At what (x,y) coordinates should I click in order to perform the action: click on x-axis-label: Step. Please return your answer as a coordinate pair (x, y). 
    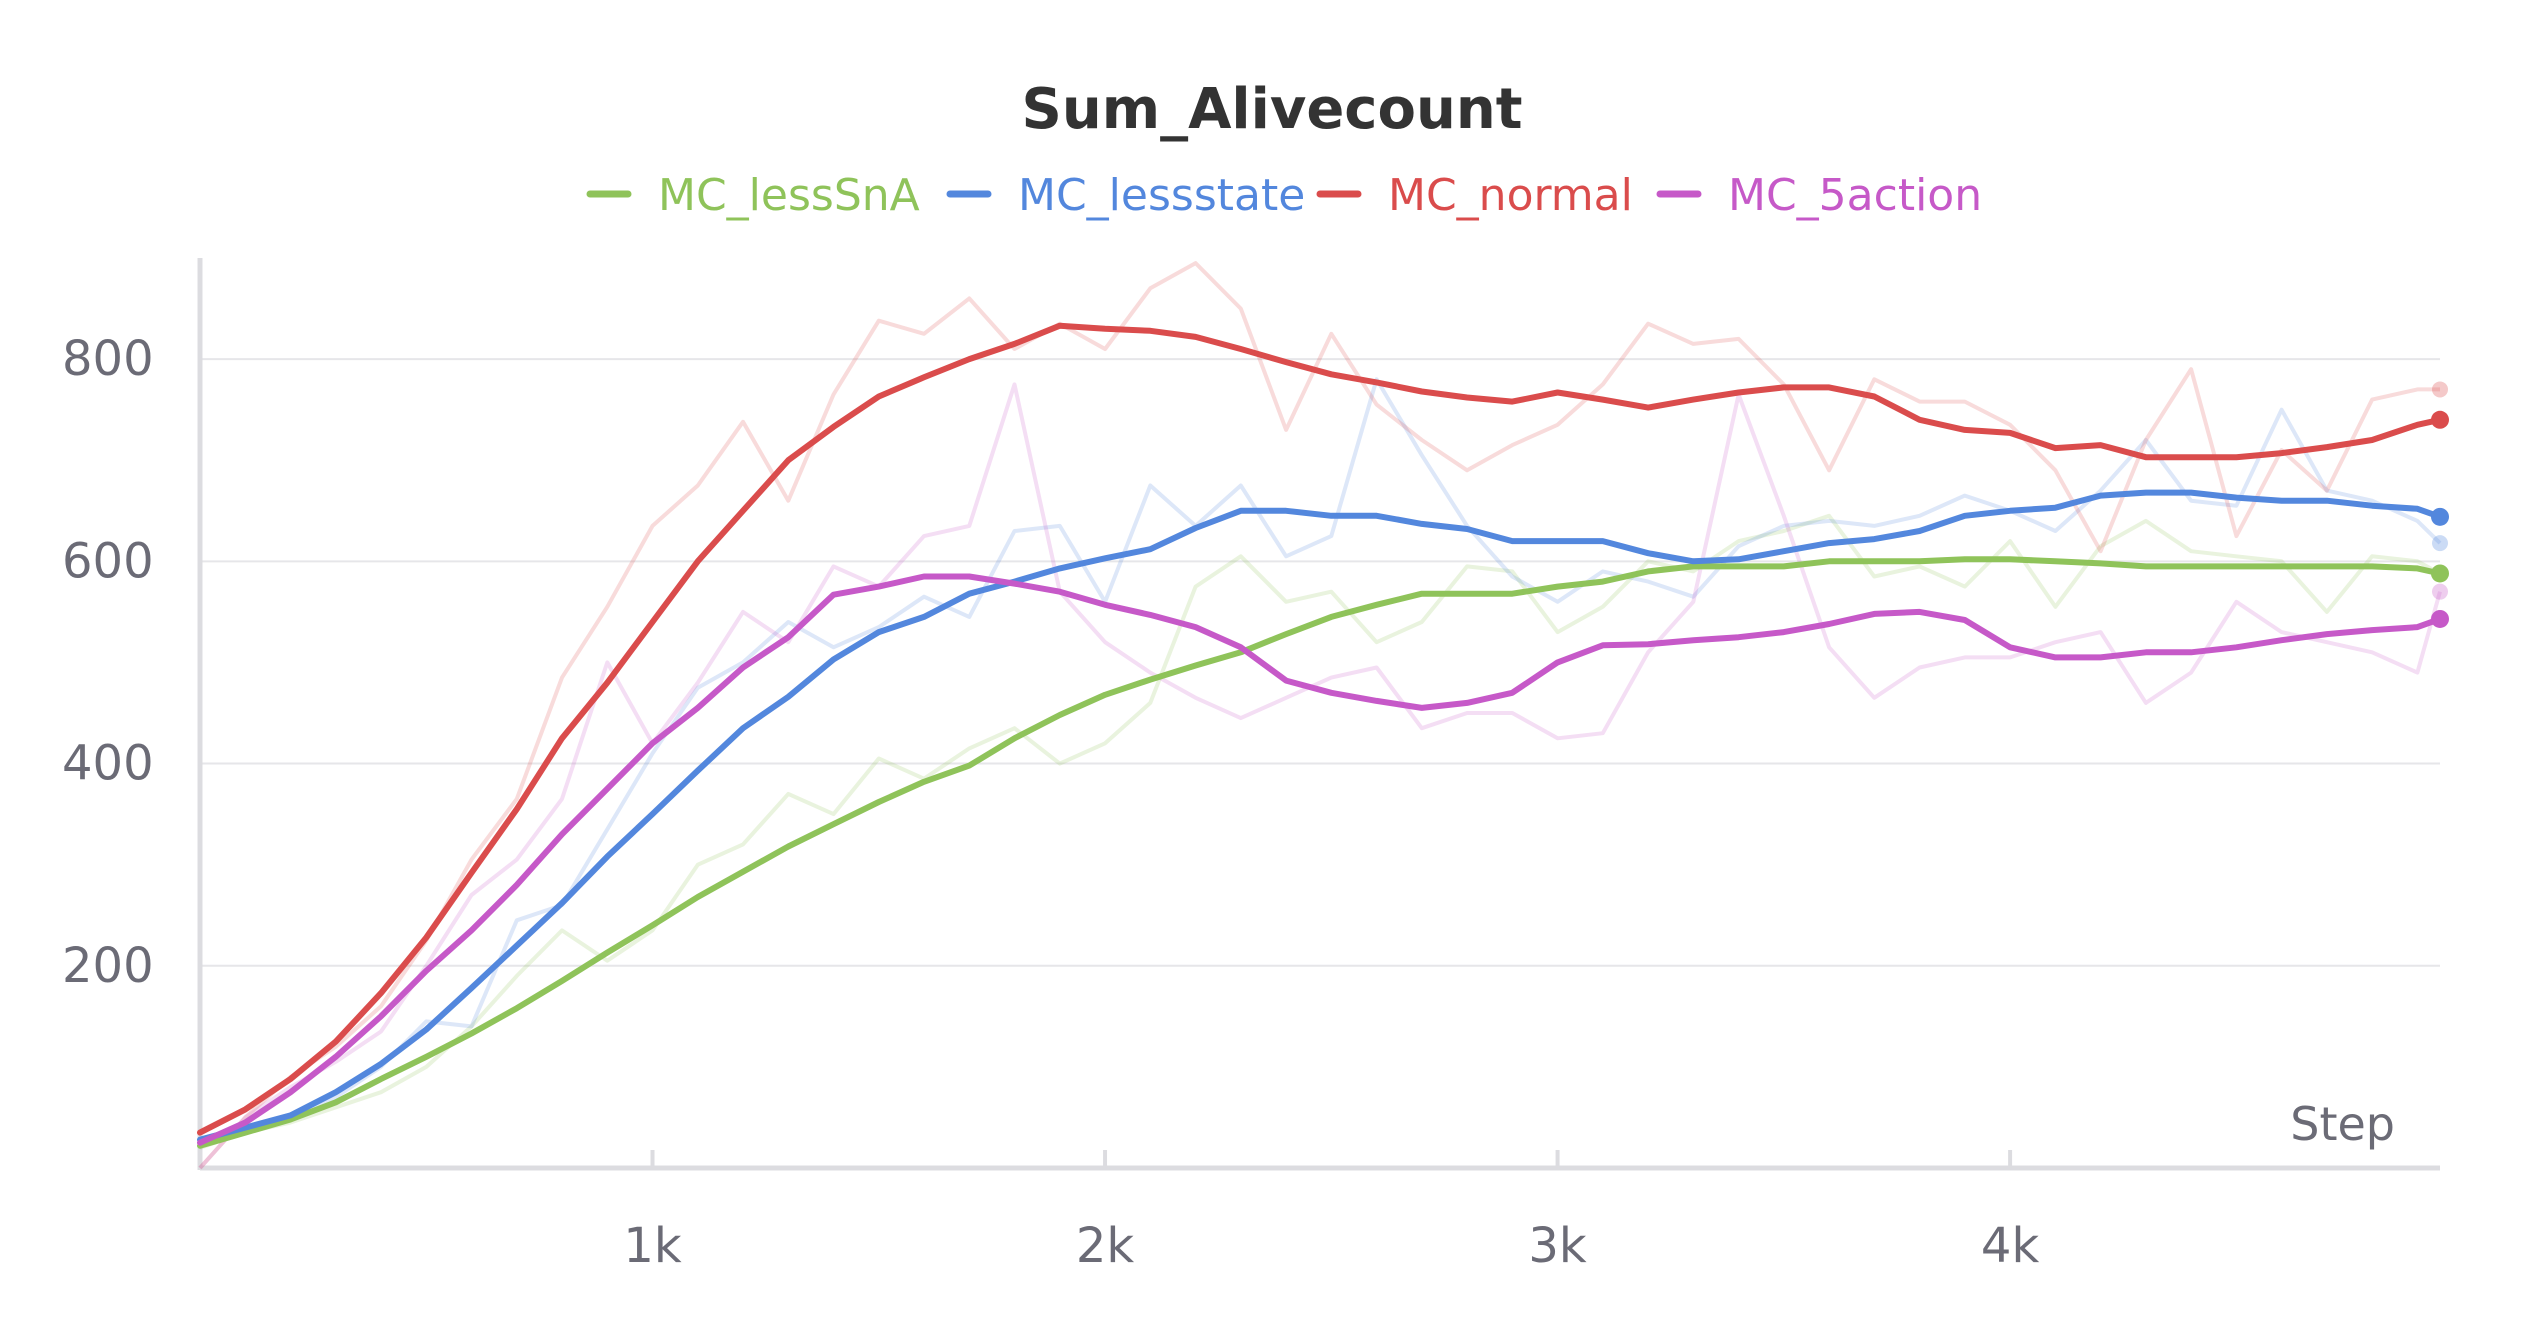
    Looking at the image, I should click on (2342, 1124).